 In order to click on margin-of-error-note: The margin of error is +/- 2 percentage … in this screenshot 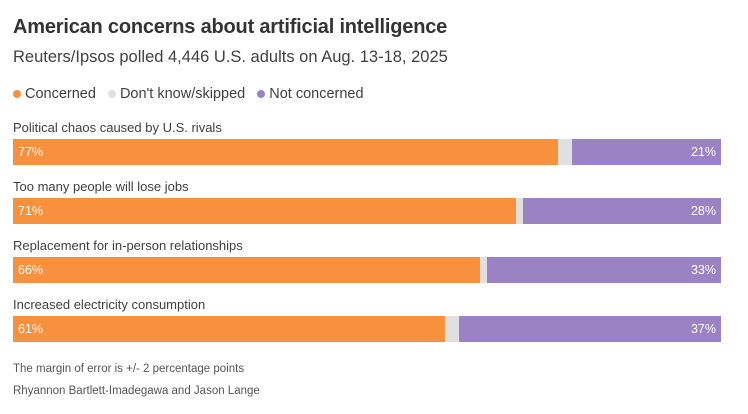, I will do `click(129, 369)`.